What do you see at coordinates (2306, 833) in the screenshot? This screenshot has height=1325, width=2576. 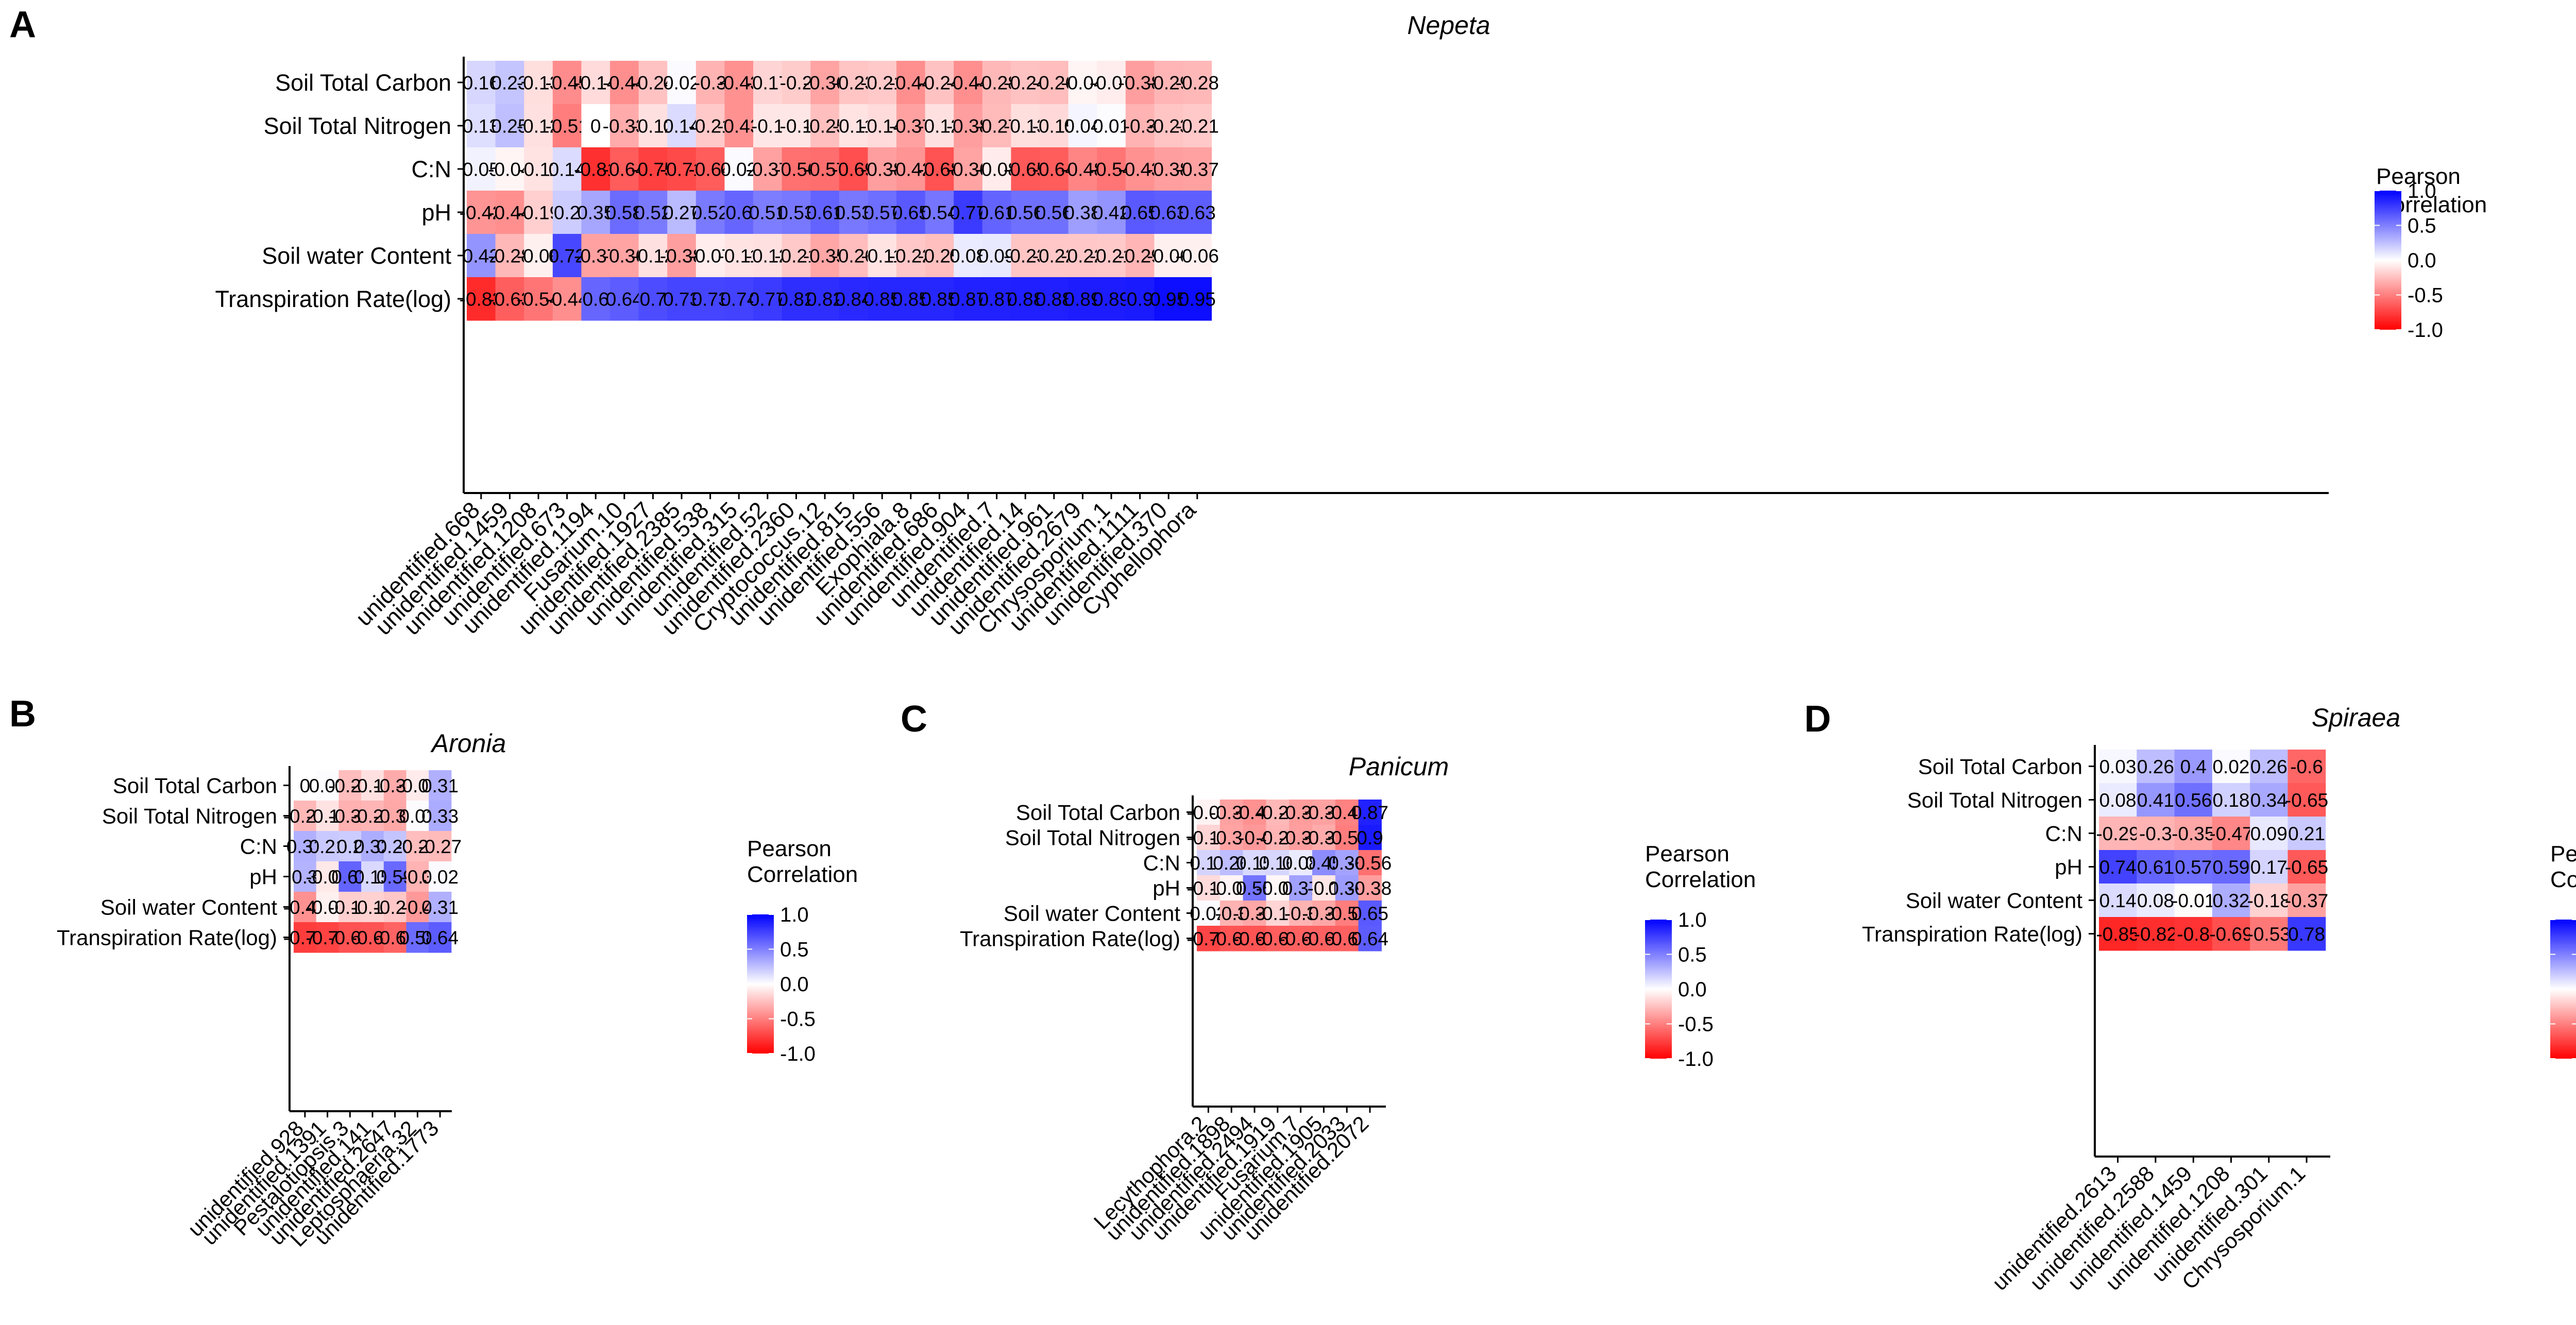 I see `cell-value-label: 0.21` at bounding box center [2306, 833].